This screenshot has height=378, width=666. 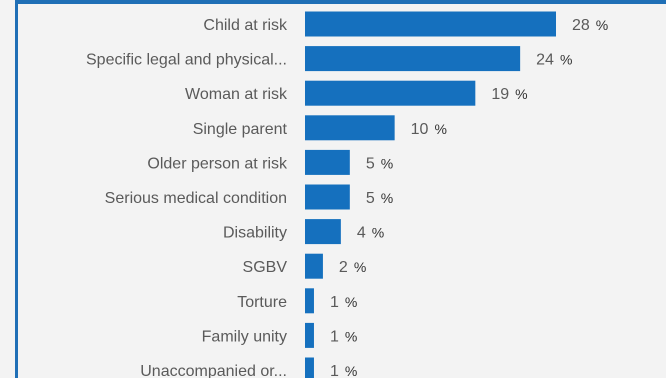 I want to click on top-accent-rule, so click(x=342, y=2).